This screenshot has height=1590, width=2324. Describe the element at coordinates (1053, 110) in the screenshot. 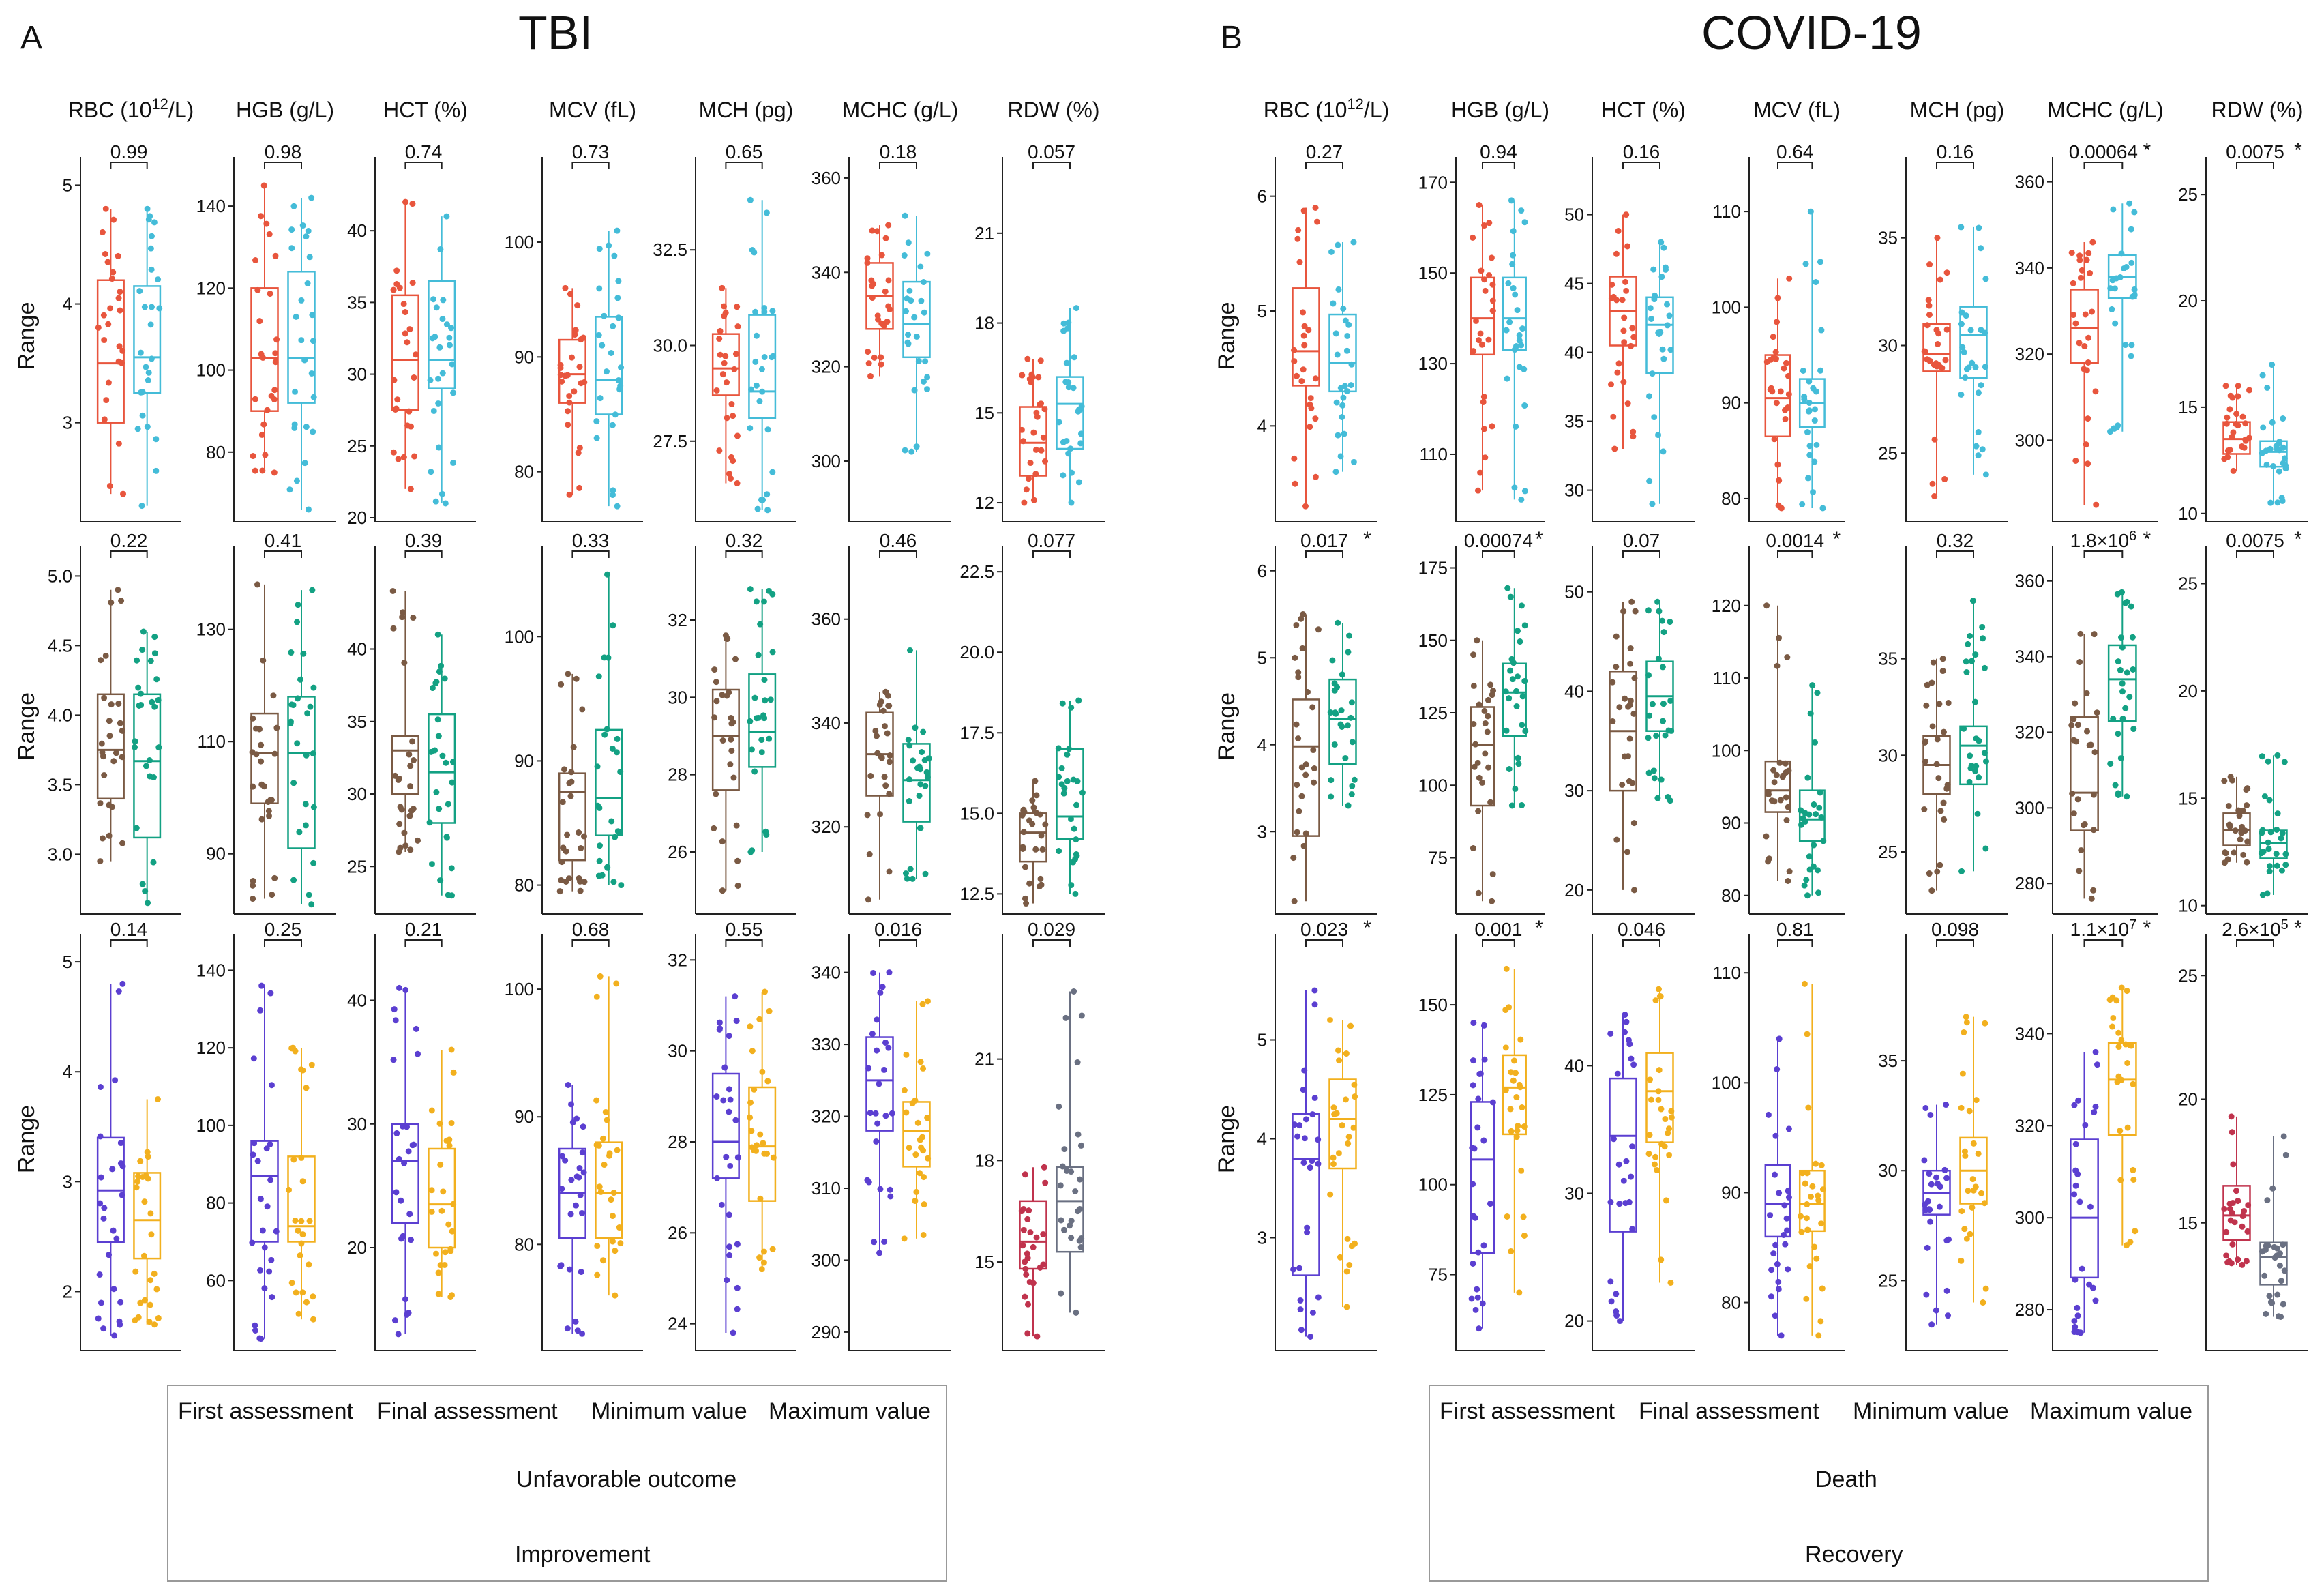

I see `facet-title: RDW (%)` at that location.